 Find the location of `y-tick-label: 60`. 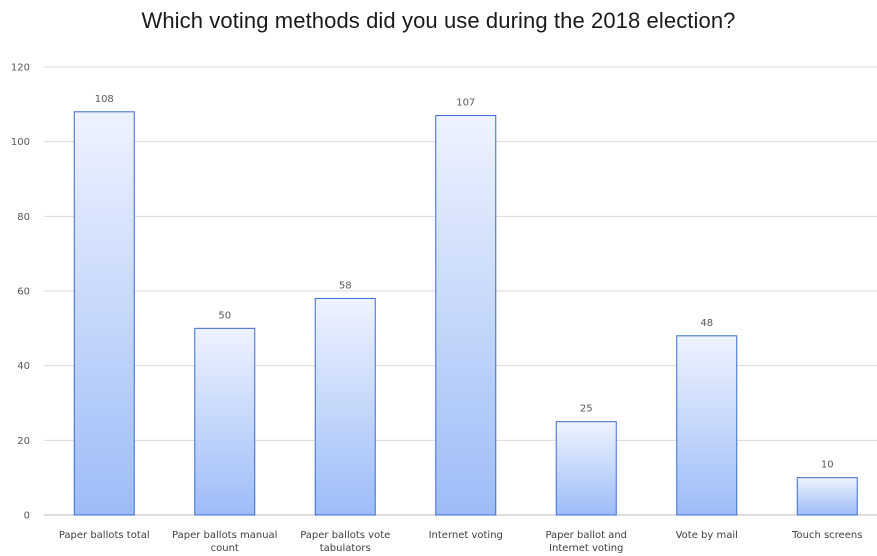

y-tick-label: 60 is located at coordinates (23, 292).